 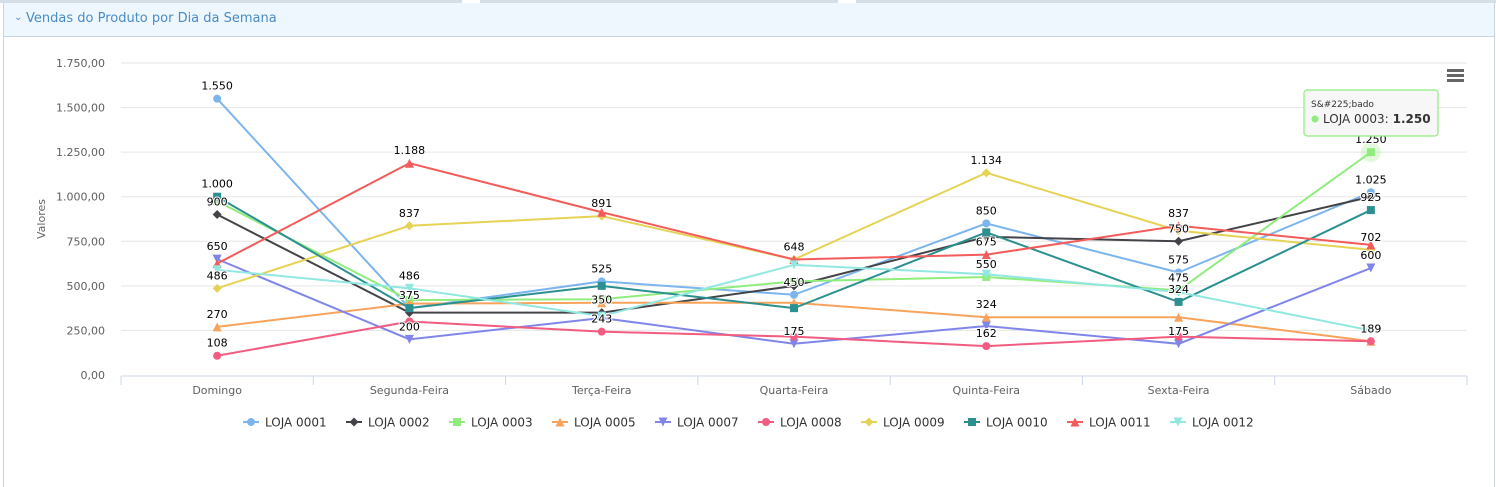 What do you see at coordinates (151, 18) in the screenshot?
I see `panel-title: Vendas do Produto por Dia da Semana` at bounding box center [151, 18].